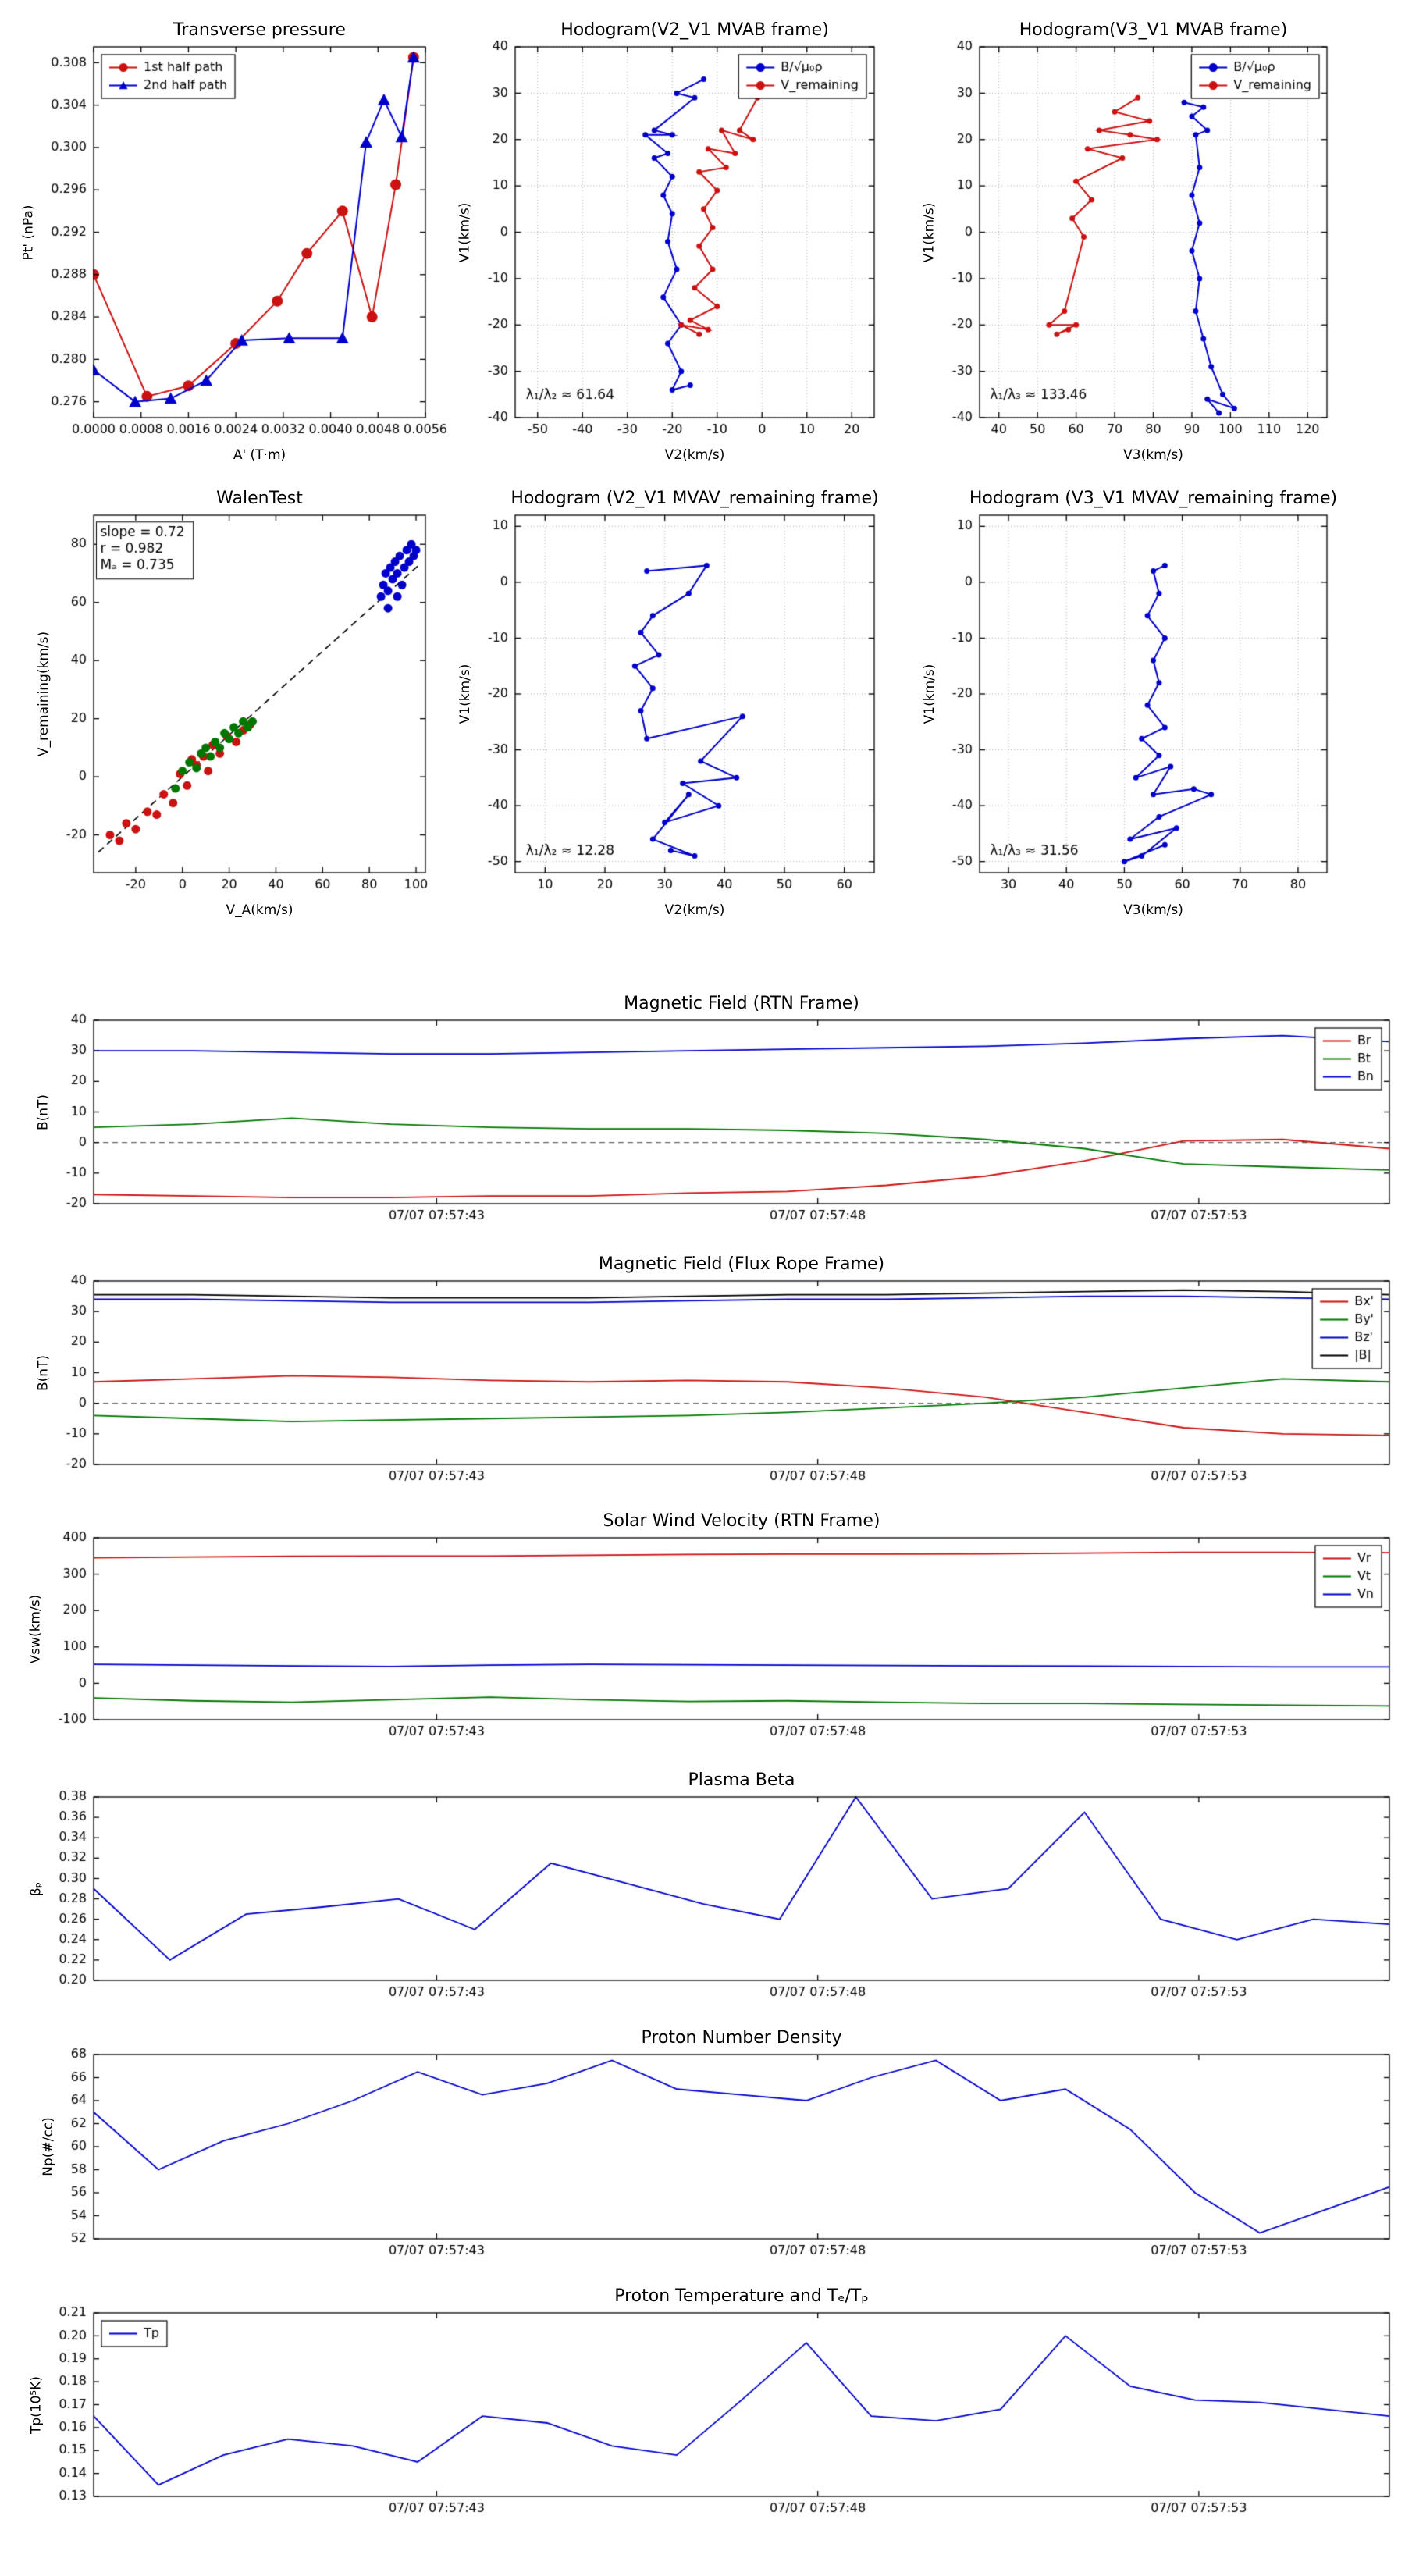 Image resolution: width=1405 pixels, height=2576 pixels. Describe the element at coordinates (43, 694) in the screenshot. I see `y-axis-label: V_remaining(km/s)` at that location.